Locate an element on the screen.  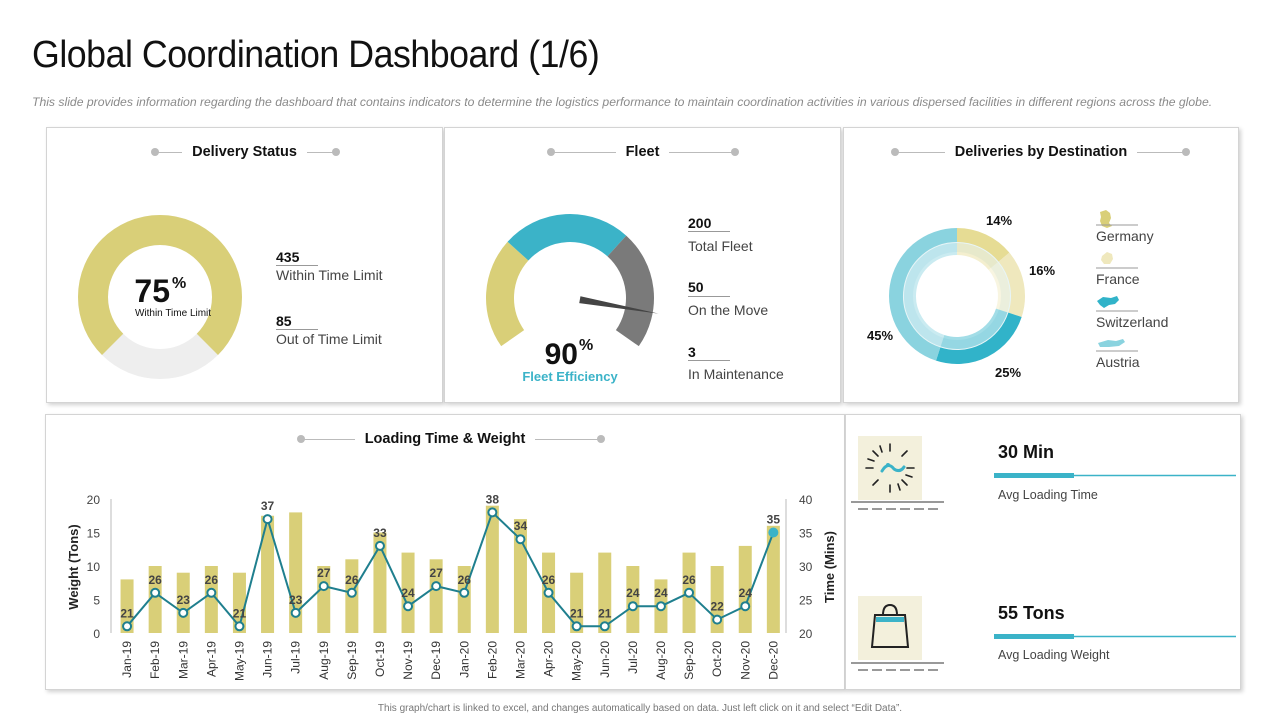
donut-inner-slice-germany is located at coordinates (977, 257).